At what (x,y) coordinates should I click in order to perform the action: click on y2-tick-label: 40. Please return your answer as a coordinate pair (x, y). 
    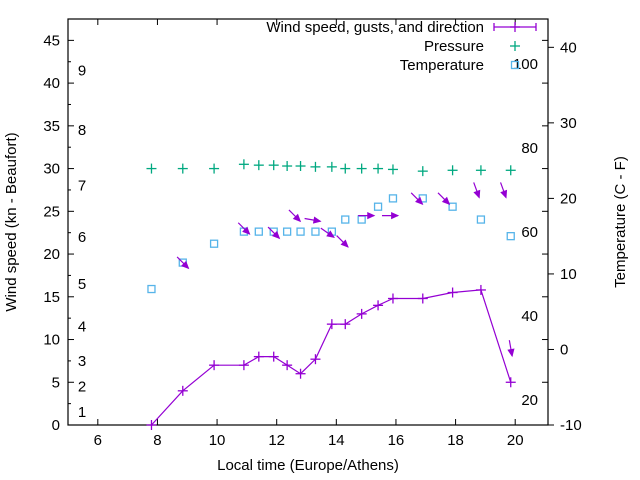
    Looking at the image, I should click on (568, 47).